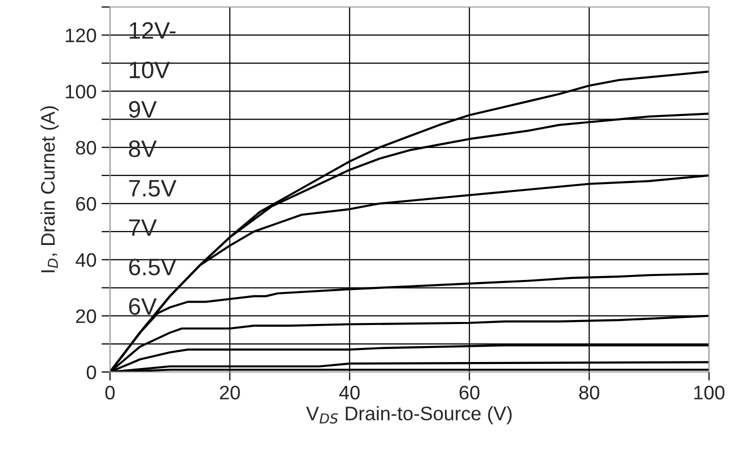  Describe the element at coordinates (91, 372) in the screenshot. I see `y-tick-label: 0` at that location.